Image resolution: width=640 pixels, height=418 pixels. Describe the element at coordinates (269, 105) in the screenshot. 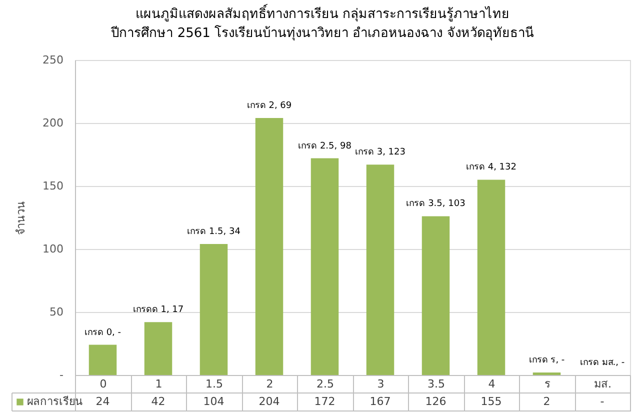

I see `annotation: เกรด 2, 69` at that location.